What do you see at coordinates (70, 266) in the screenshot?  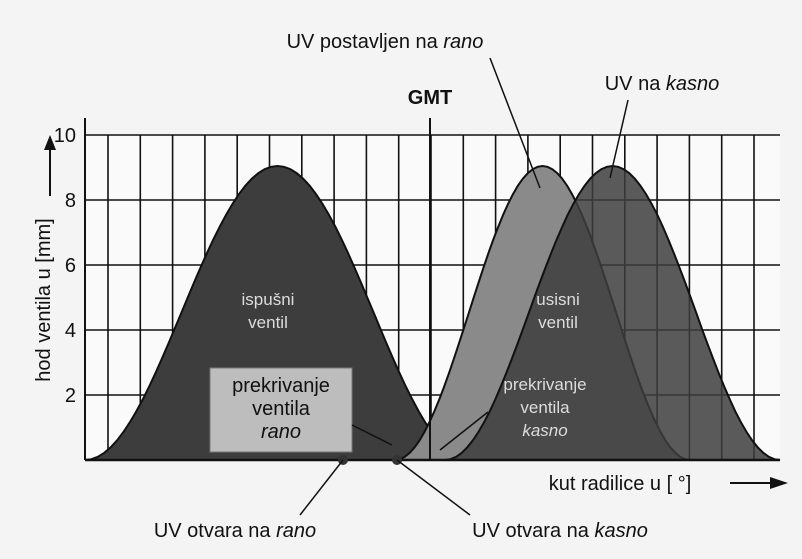 I see `y-tick-label: 6` at bounding box center [70, 266].